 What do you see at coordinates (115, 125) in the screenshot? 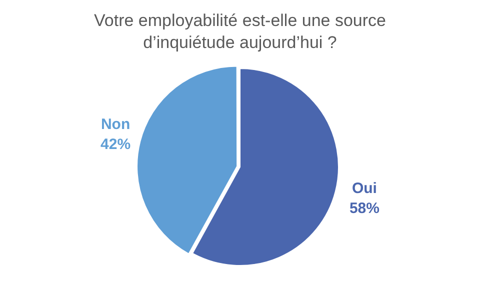
I see `slice-label: Non` at bounding box center [115, 125].